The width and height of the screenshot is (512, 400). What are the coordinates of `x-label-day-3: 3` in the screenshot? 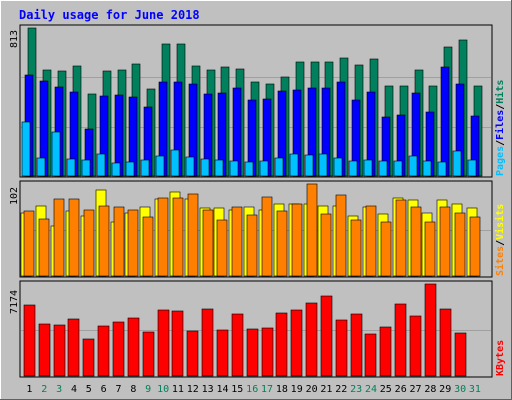 It's located at (59, 389).